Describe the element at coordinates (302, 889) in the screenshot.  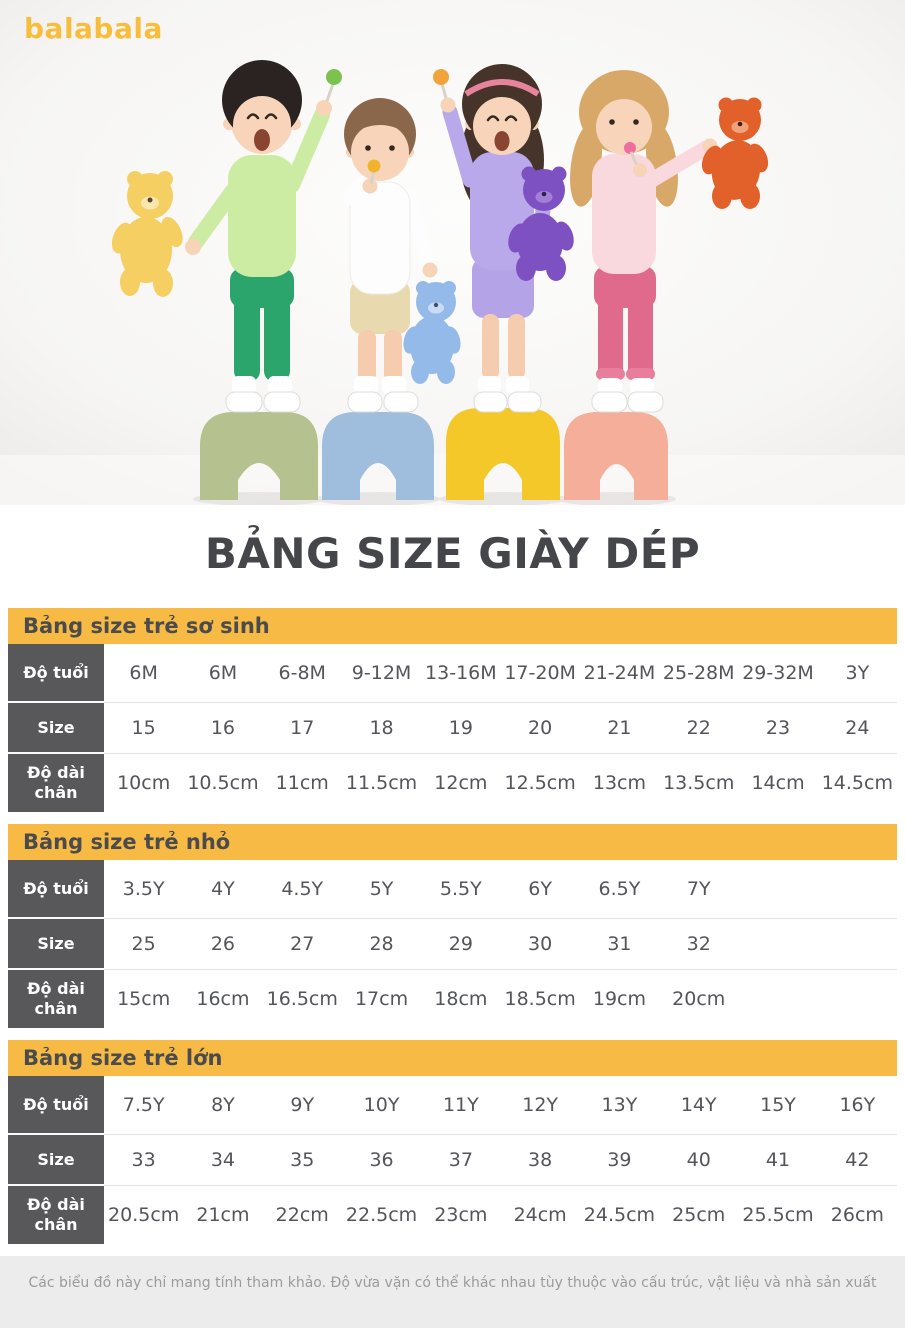
I see `table-cell: 4.5Y` at that location.